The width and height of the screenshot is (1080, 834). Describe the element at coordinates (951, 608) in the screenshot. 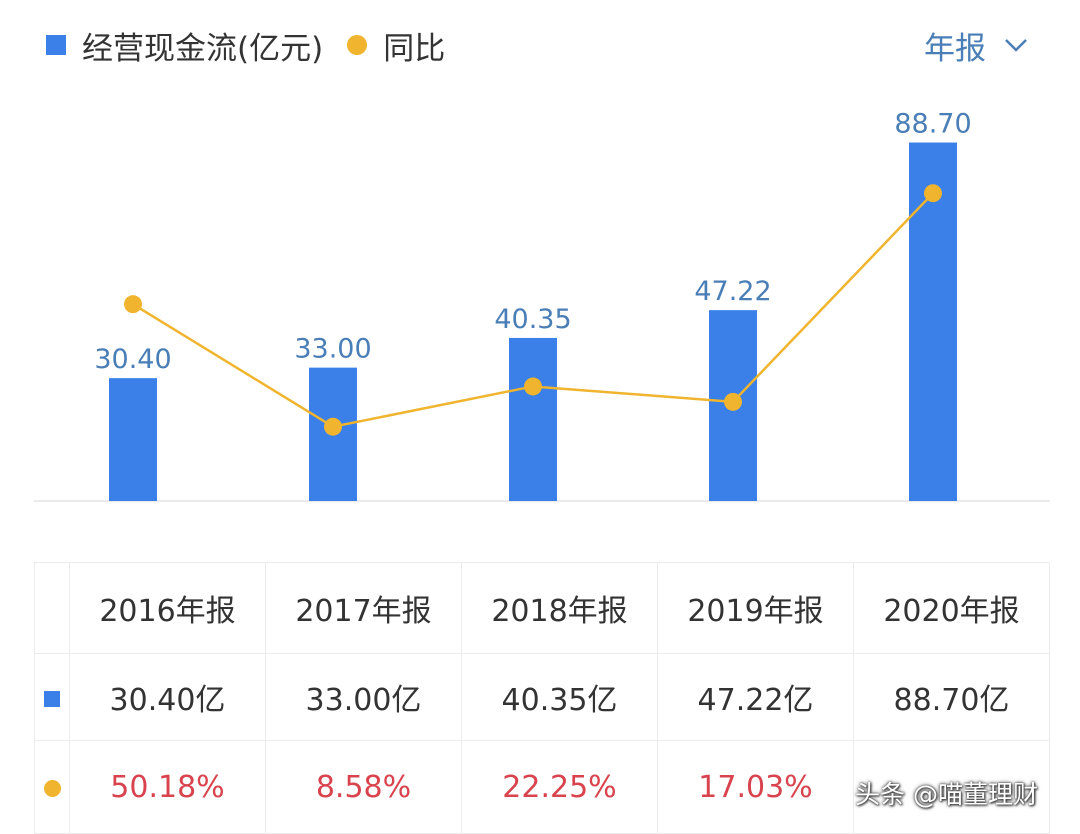

I see `table-header-cell: 2020年报` at that location.